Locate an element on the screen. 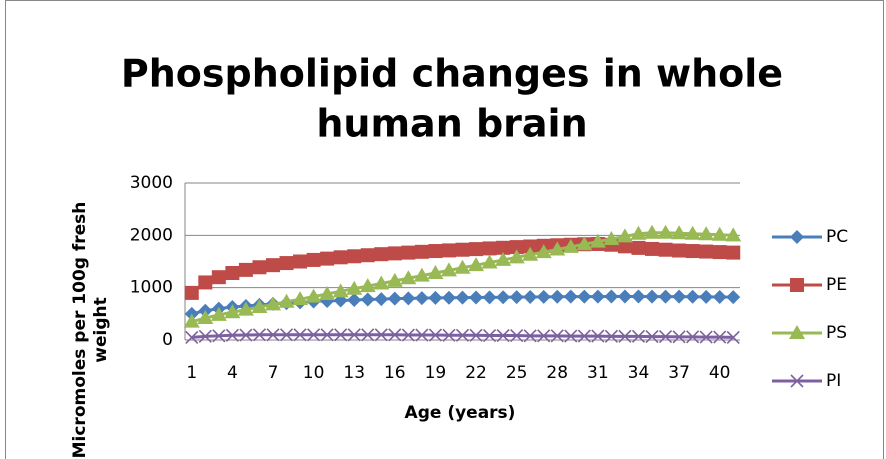 Image resolution: width=886 pixels, height=459 pixels. chart-title: human brain is located at coordinates (451, 124).